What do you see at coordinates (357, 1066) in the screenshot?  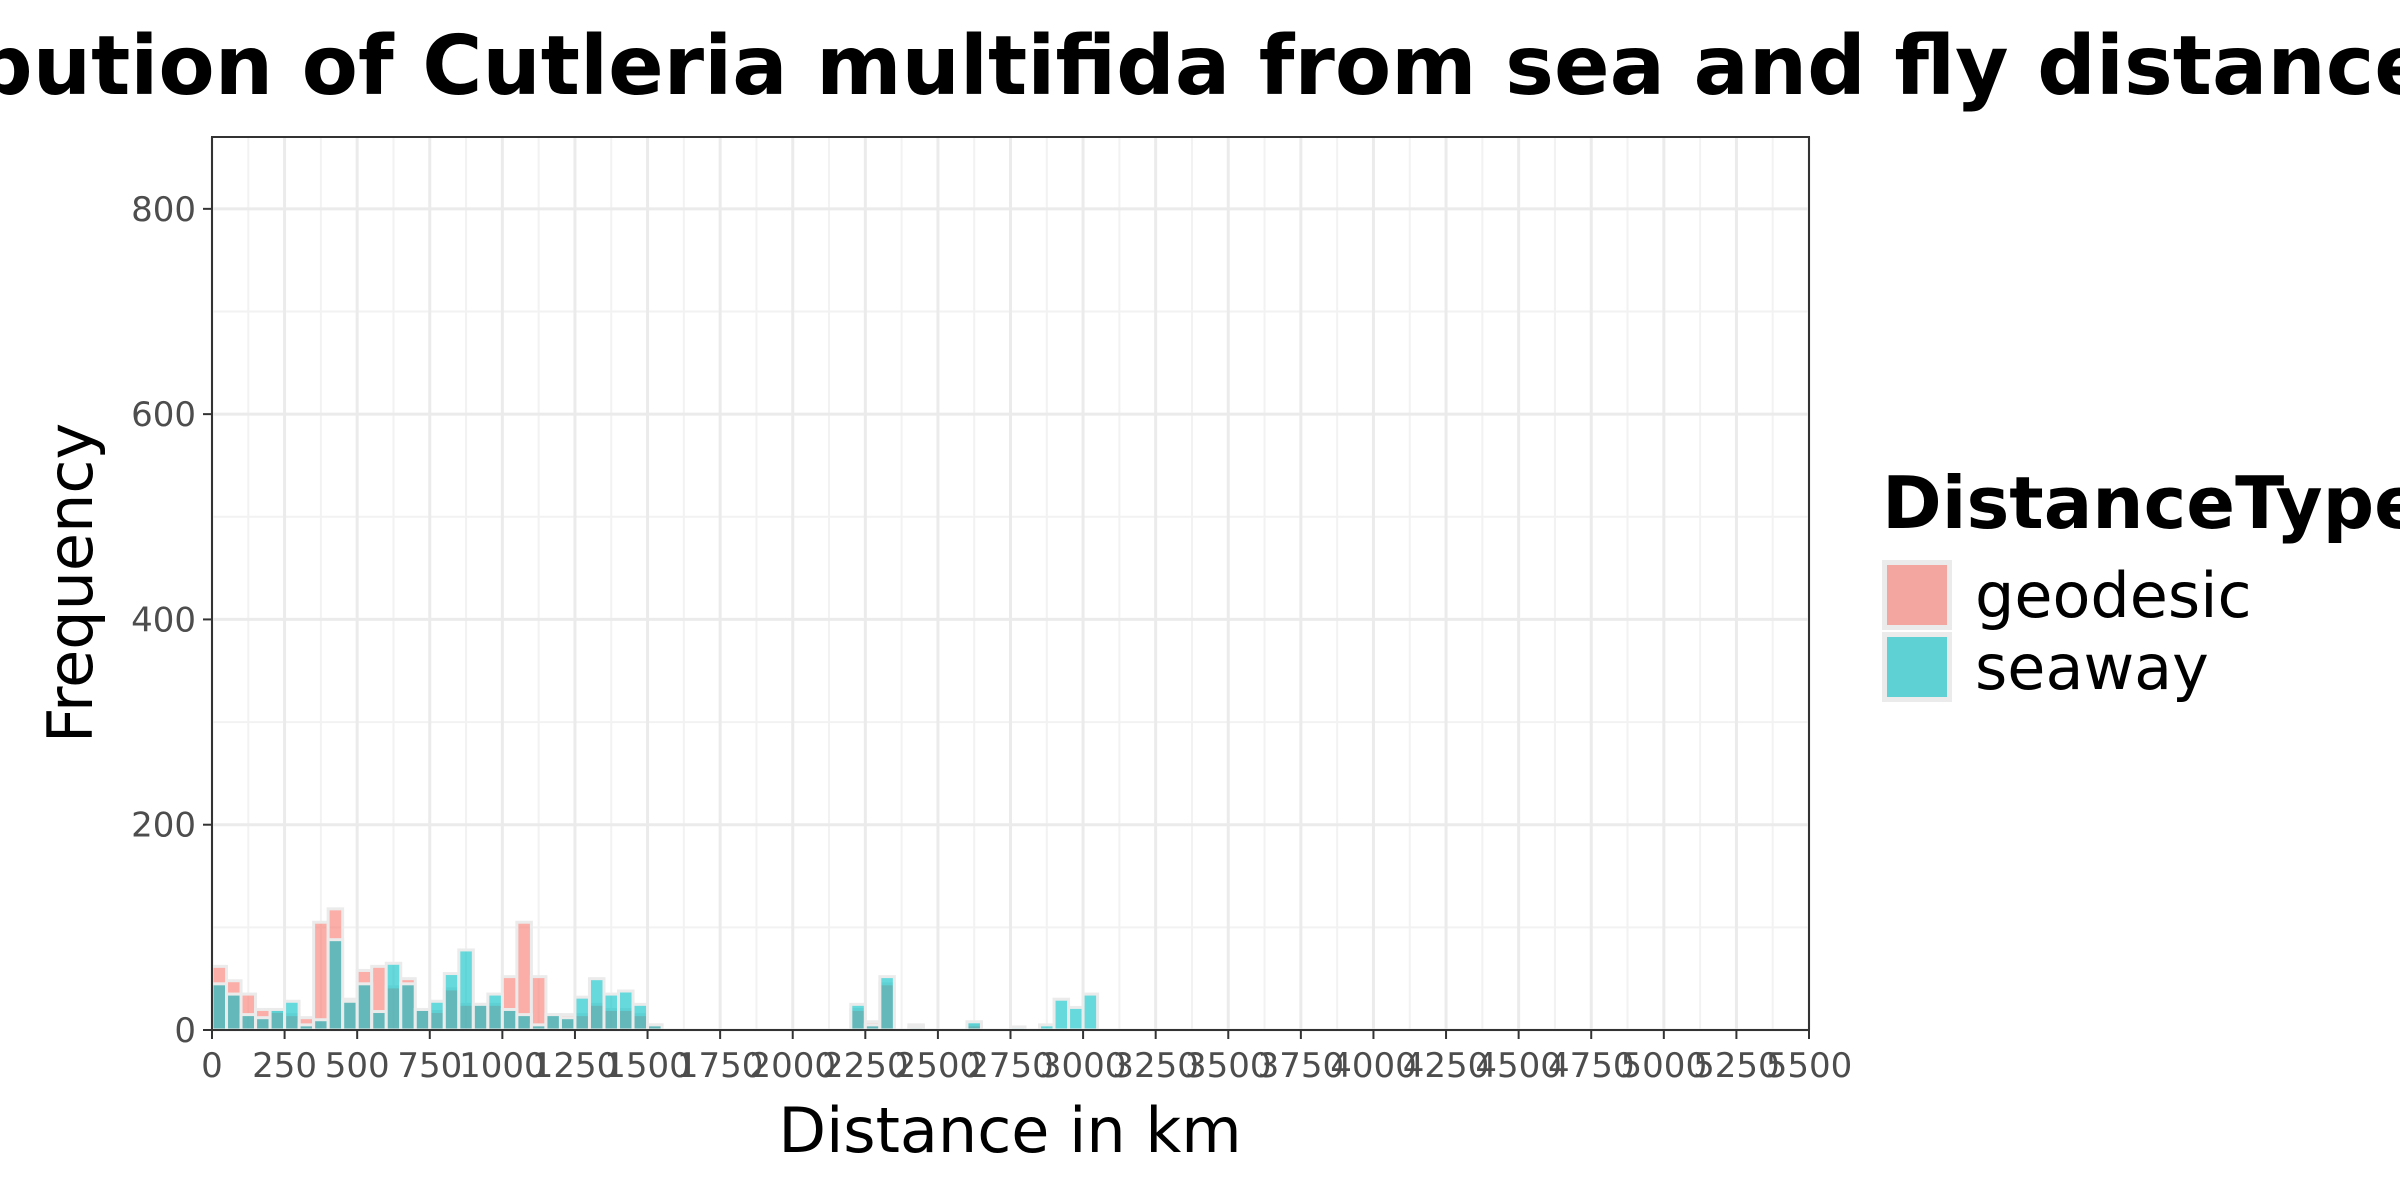 I see `x-tick-label: 500` at bounding box center [357, 1066].